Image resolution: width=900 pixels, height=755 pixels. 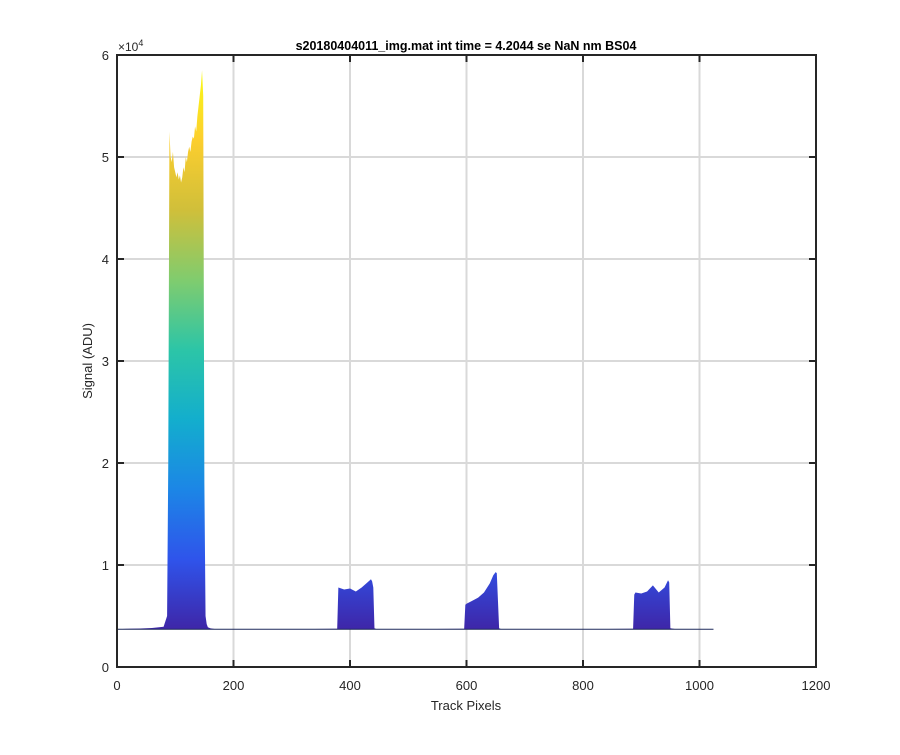 I want to click on y-exponent-label: ×10⁴, so click(x=130, y=46).